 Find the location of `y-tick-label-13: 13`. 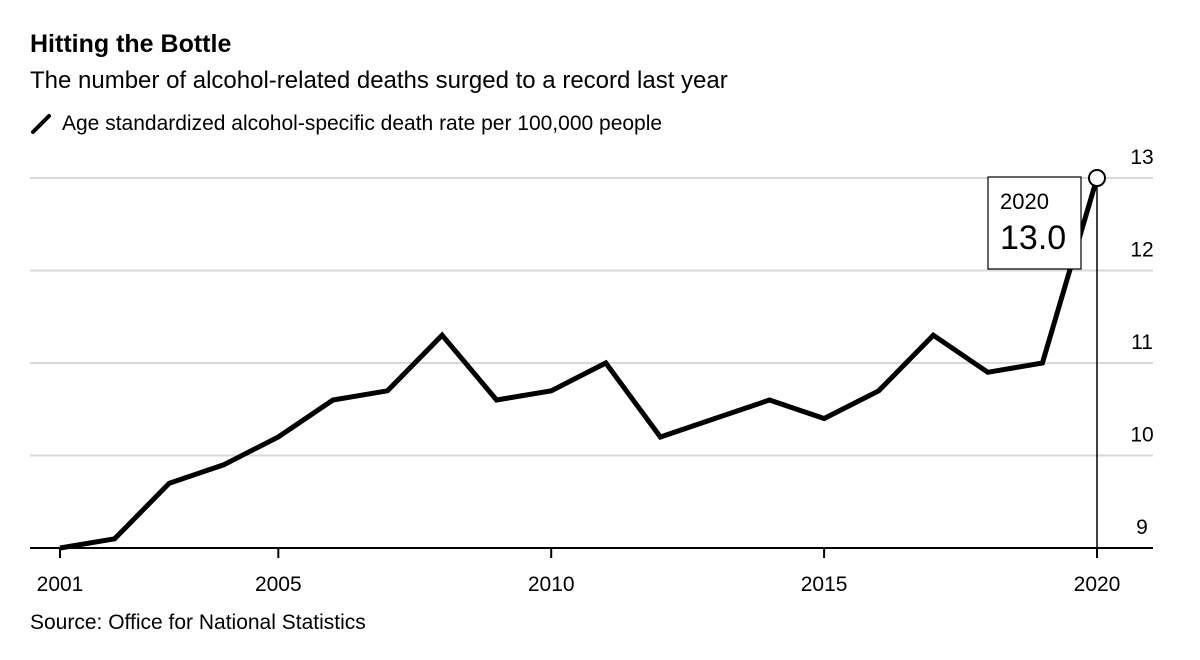

y-tick-label-13: 13 is located at coordinates (1141, 157).